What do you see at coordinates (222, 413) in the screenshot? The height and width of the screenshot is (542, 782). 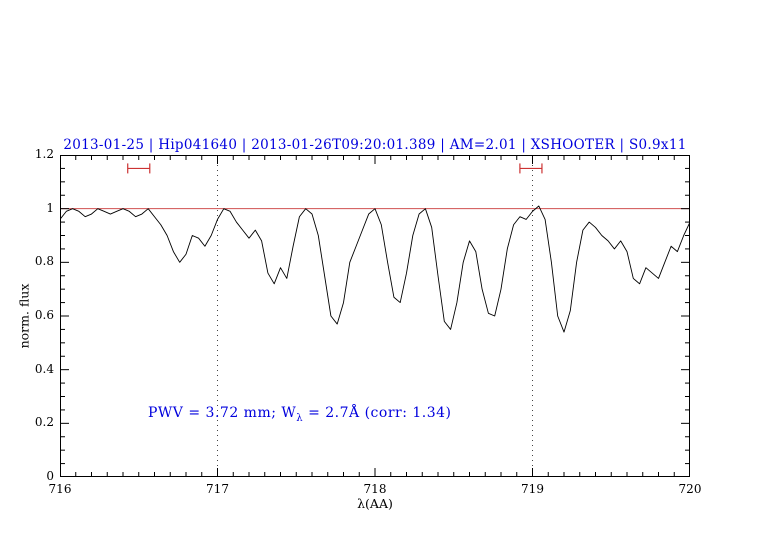 I see `annotation-text-pre: PWV = 3.72 mm; W` at bounding box center [222, 413].